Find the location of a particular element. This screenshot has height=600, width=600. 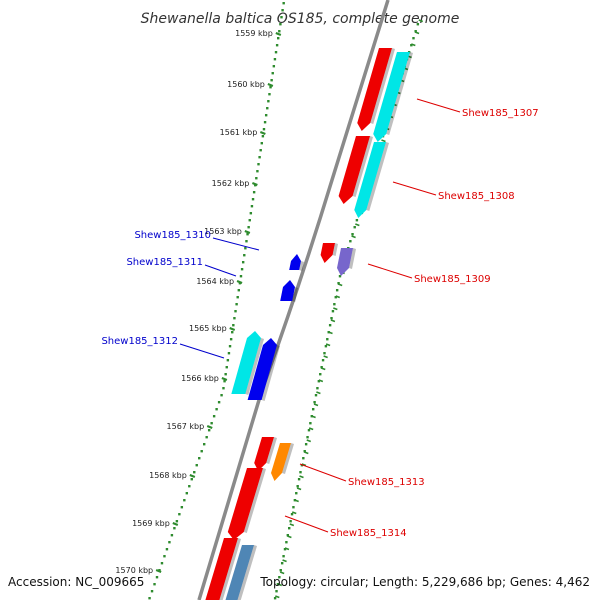

gene-shew185-1313-part1 is located at coordinates (265, 454).